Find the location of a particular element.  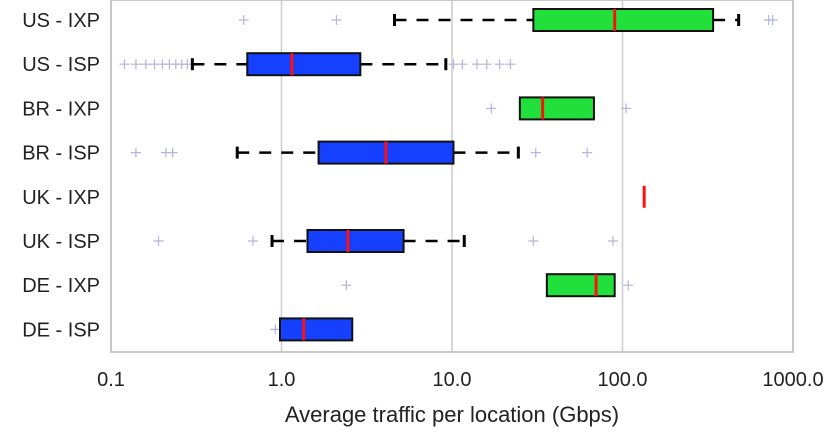

category-label: US - IXP is located at coordinates (61, 21).